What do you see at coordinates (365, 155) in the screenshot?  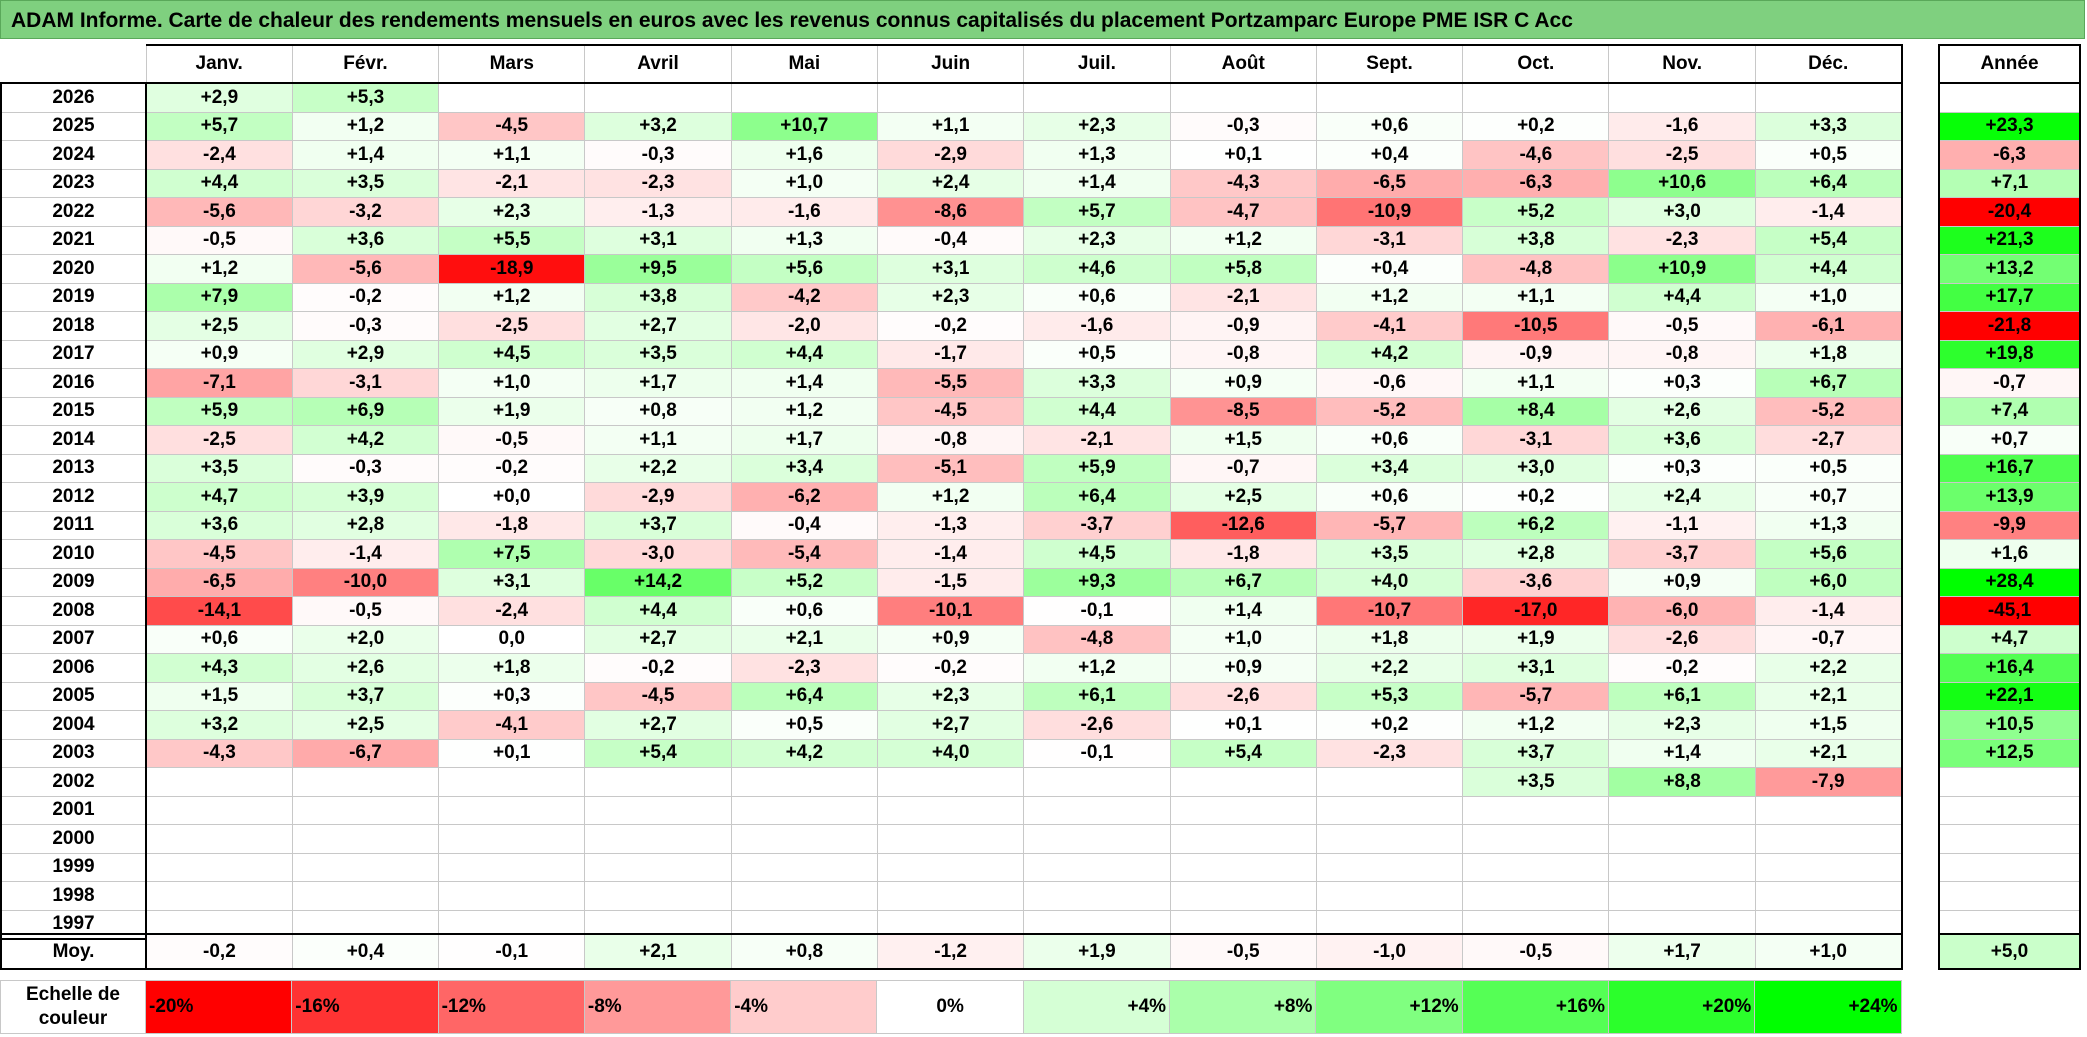 I see `heatmap-cell: +1,4` at bounding box center [365, 155].